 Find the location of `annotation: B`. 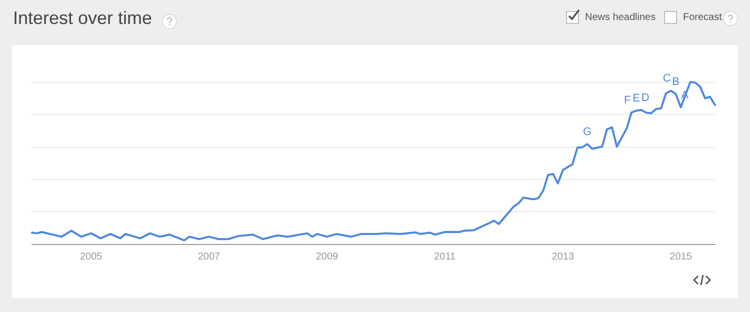

annotation: B is located at coordinates (676, 82).